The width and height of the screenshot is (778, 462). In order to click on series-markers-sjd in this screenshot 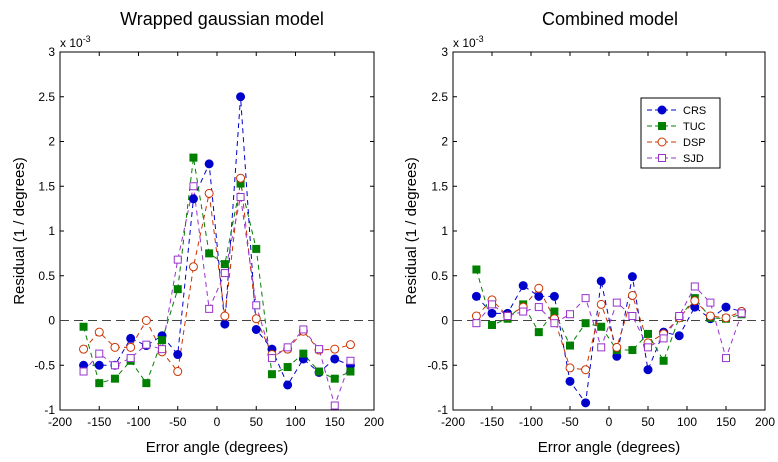, I will do `click(609, 322)`.